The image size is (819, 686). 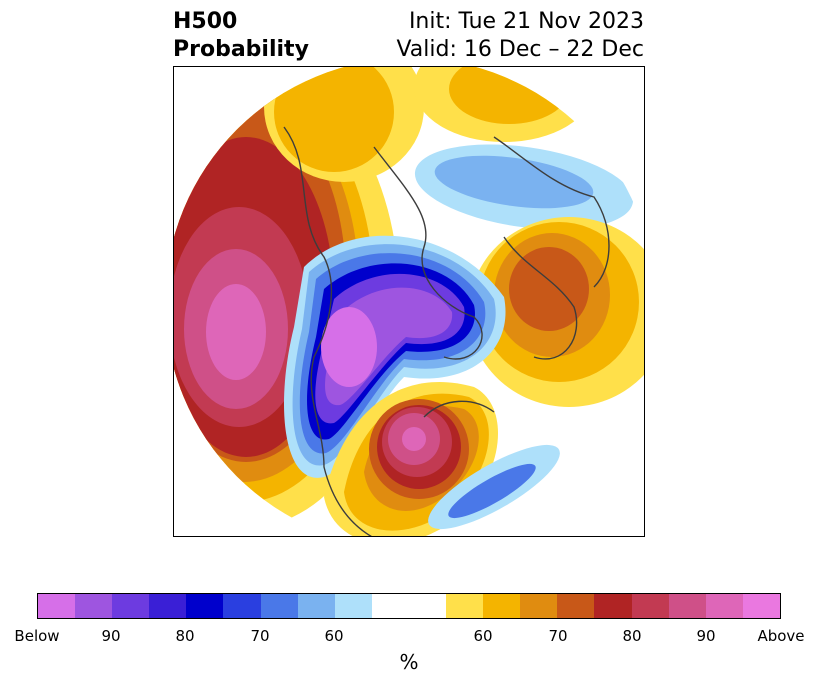 I want to click on below-normal-trough, so click(x=395, y=356).